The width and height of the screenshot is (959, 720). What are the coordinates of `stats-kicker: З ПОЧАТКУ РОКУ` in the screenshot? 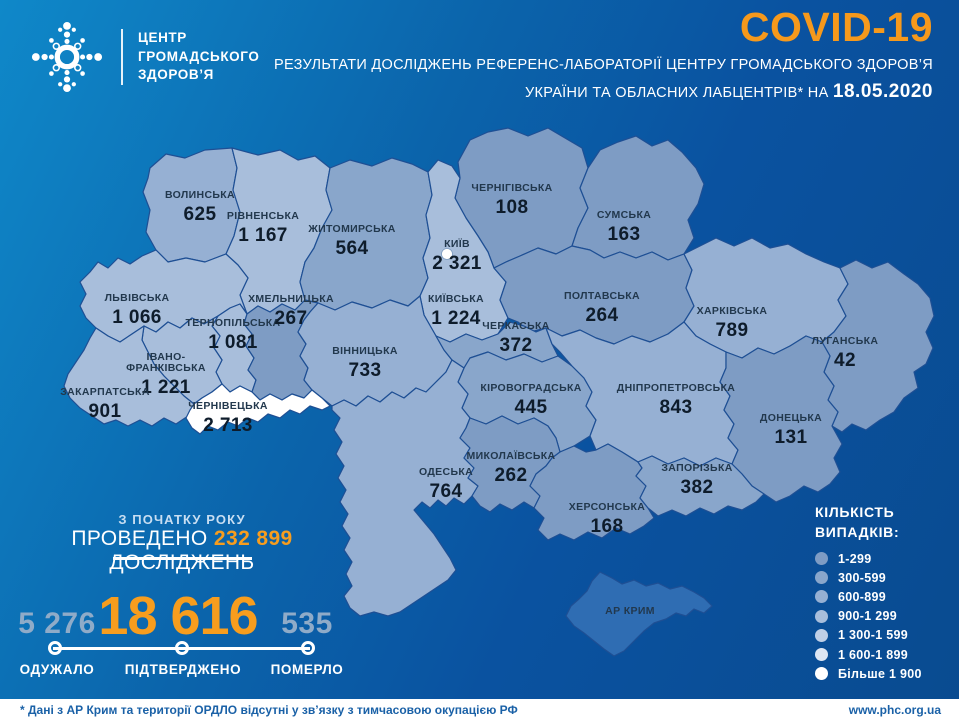 It's located at (182, 519).